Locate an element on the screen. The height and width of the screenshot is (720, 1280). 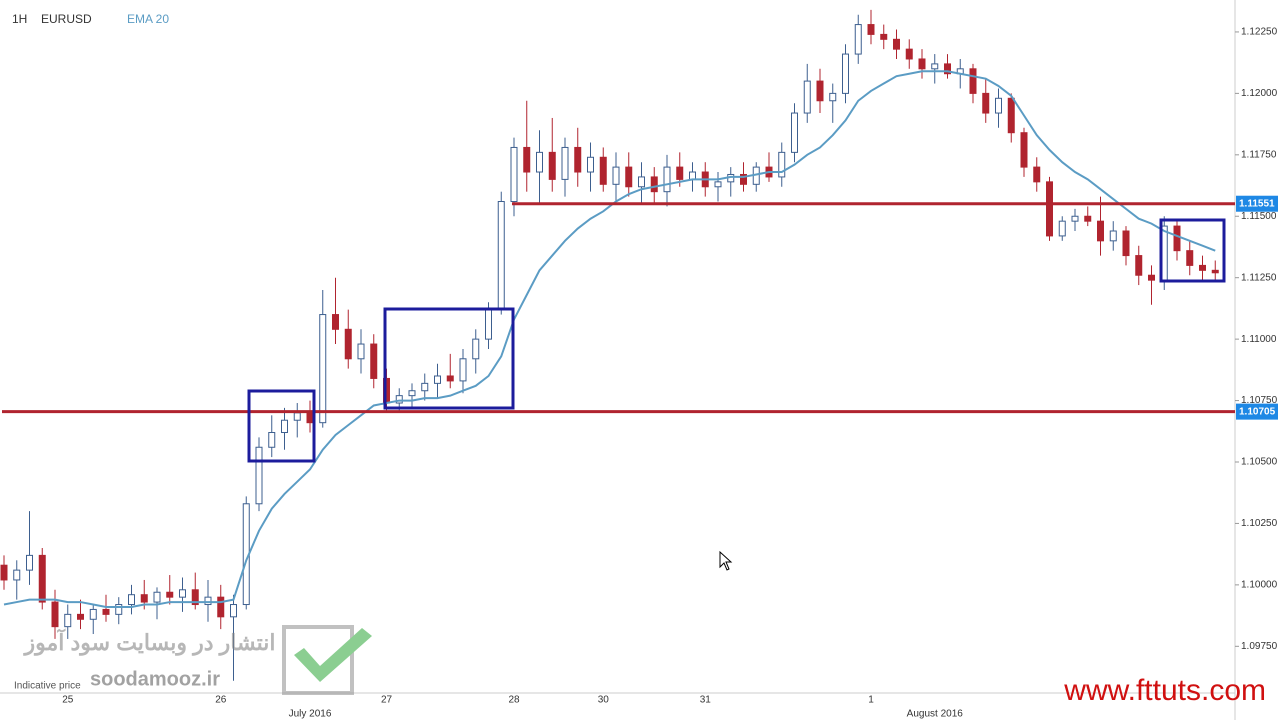
month-label: July 2016 is located at coordinates (310, 714).